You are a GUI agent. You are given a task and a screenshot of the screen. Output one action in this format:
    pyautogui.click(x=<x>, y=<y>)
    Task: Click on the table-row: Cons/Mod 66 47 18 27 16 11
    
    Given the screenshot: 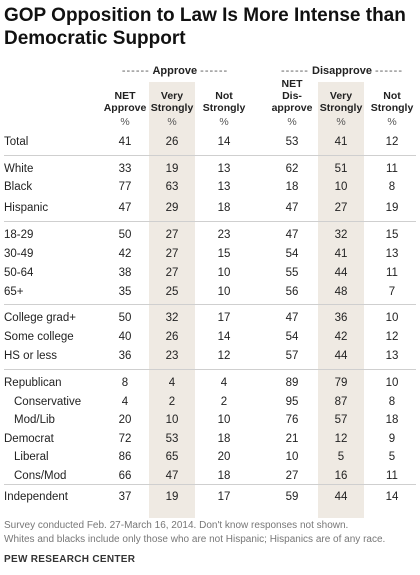 What is the action you would take?
    pyautogui.click(x=210, y=476)
    